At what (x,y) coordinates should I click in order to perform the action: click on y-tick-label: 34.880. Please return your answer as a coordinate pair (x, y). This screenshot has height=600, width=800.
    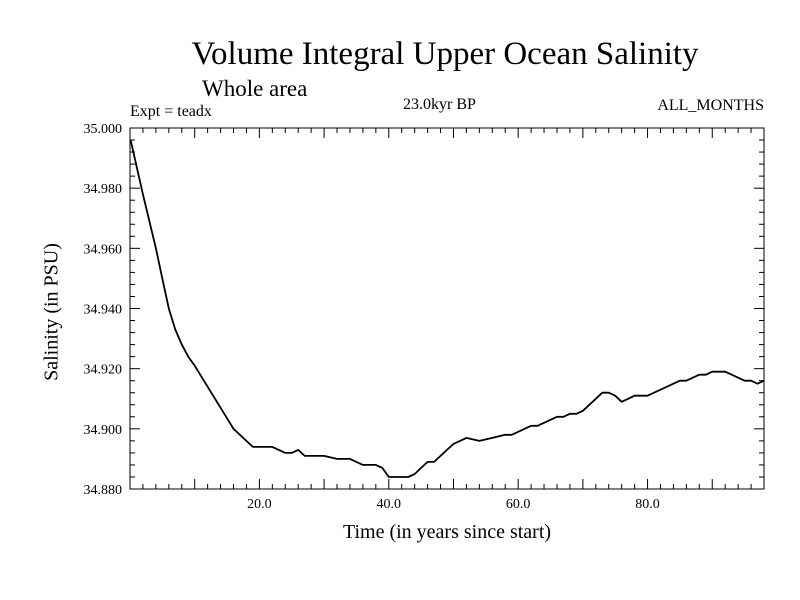
    Looking at the image, I should click on (103, 490).